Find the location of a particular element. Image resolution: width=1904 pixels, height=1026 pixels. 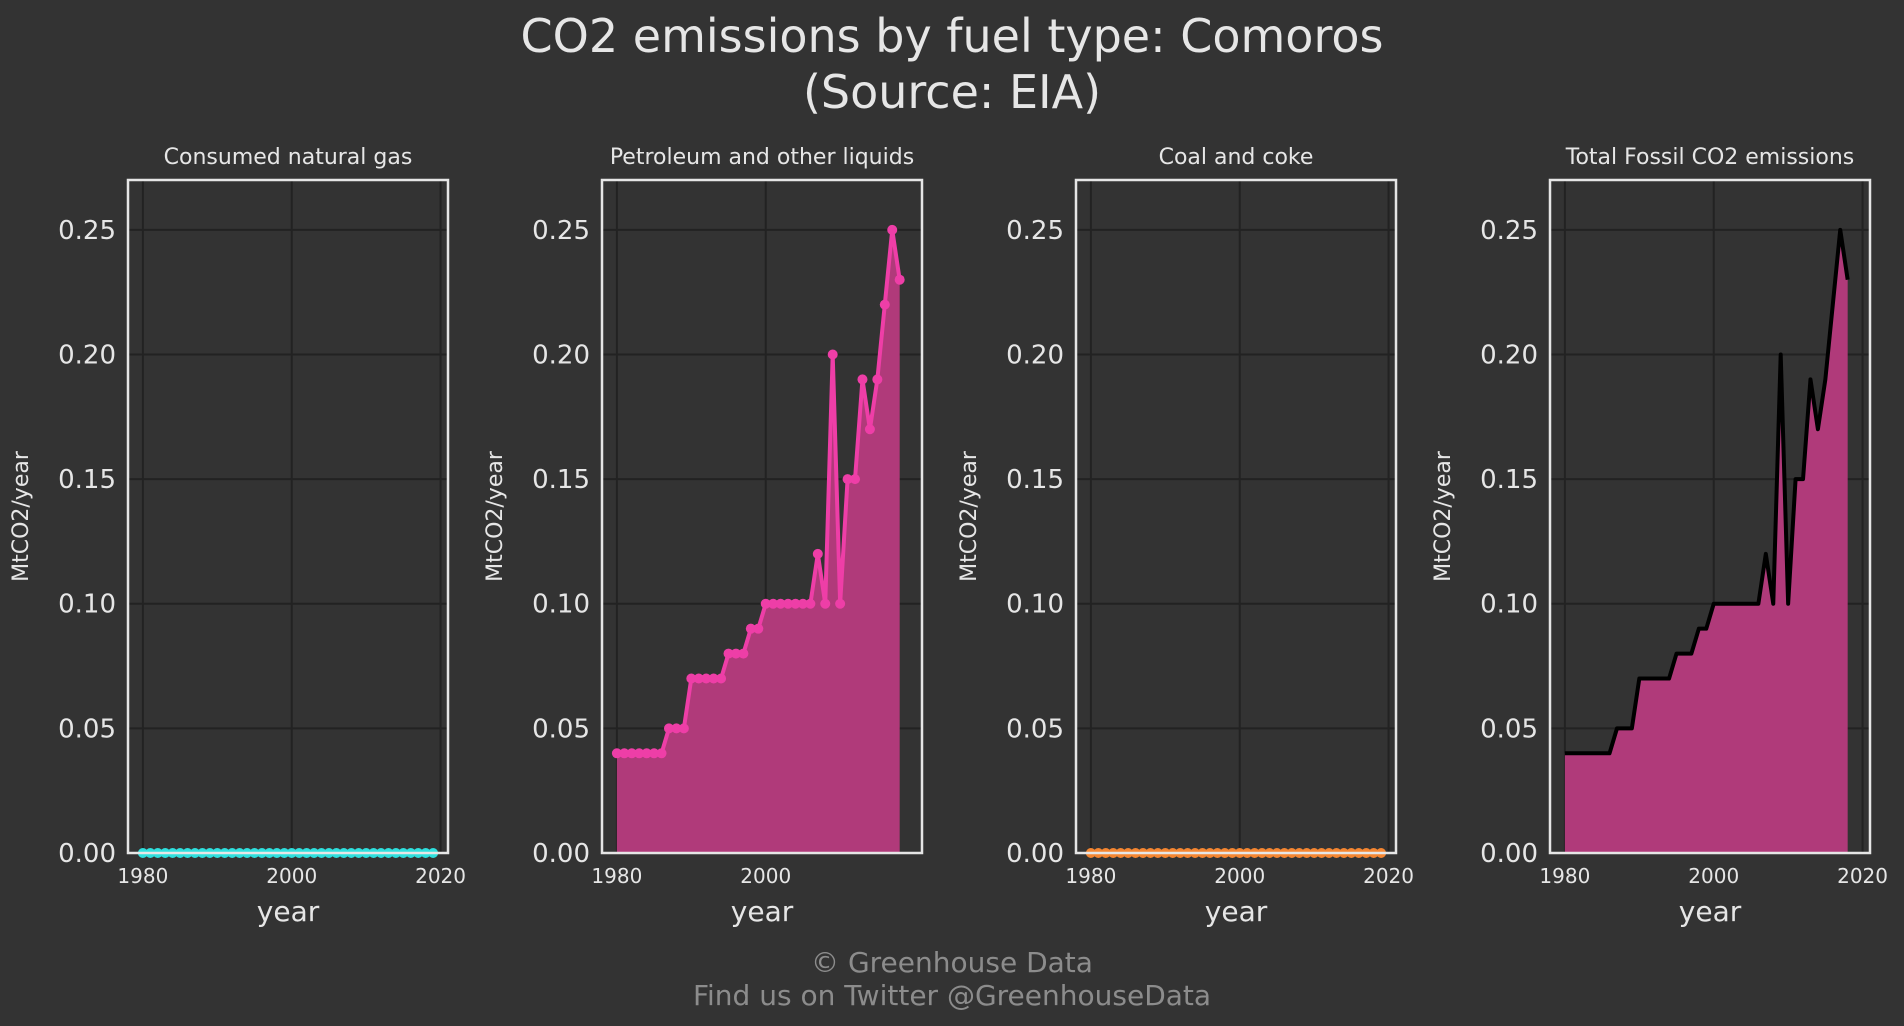

figure-subtitle: (Source: EIA) is located at coordinates (952, 92).